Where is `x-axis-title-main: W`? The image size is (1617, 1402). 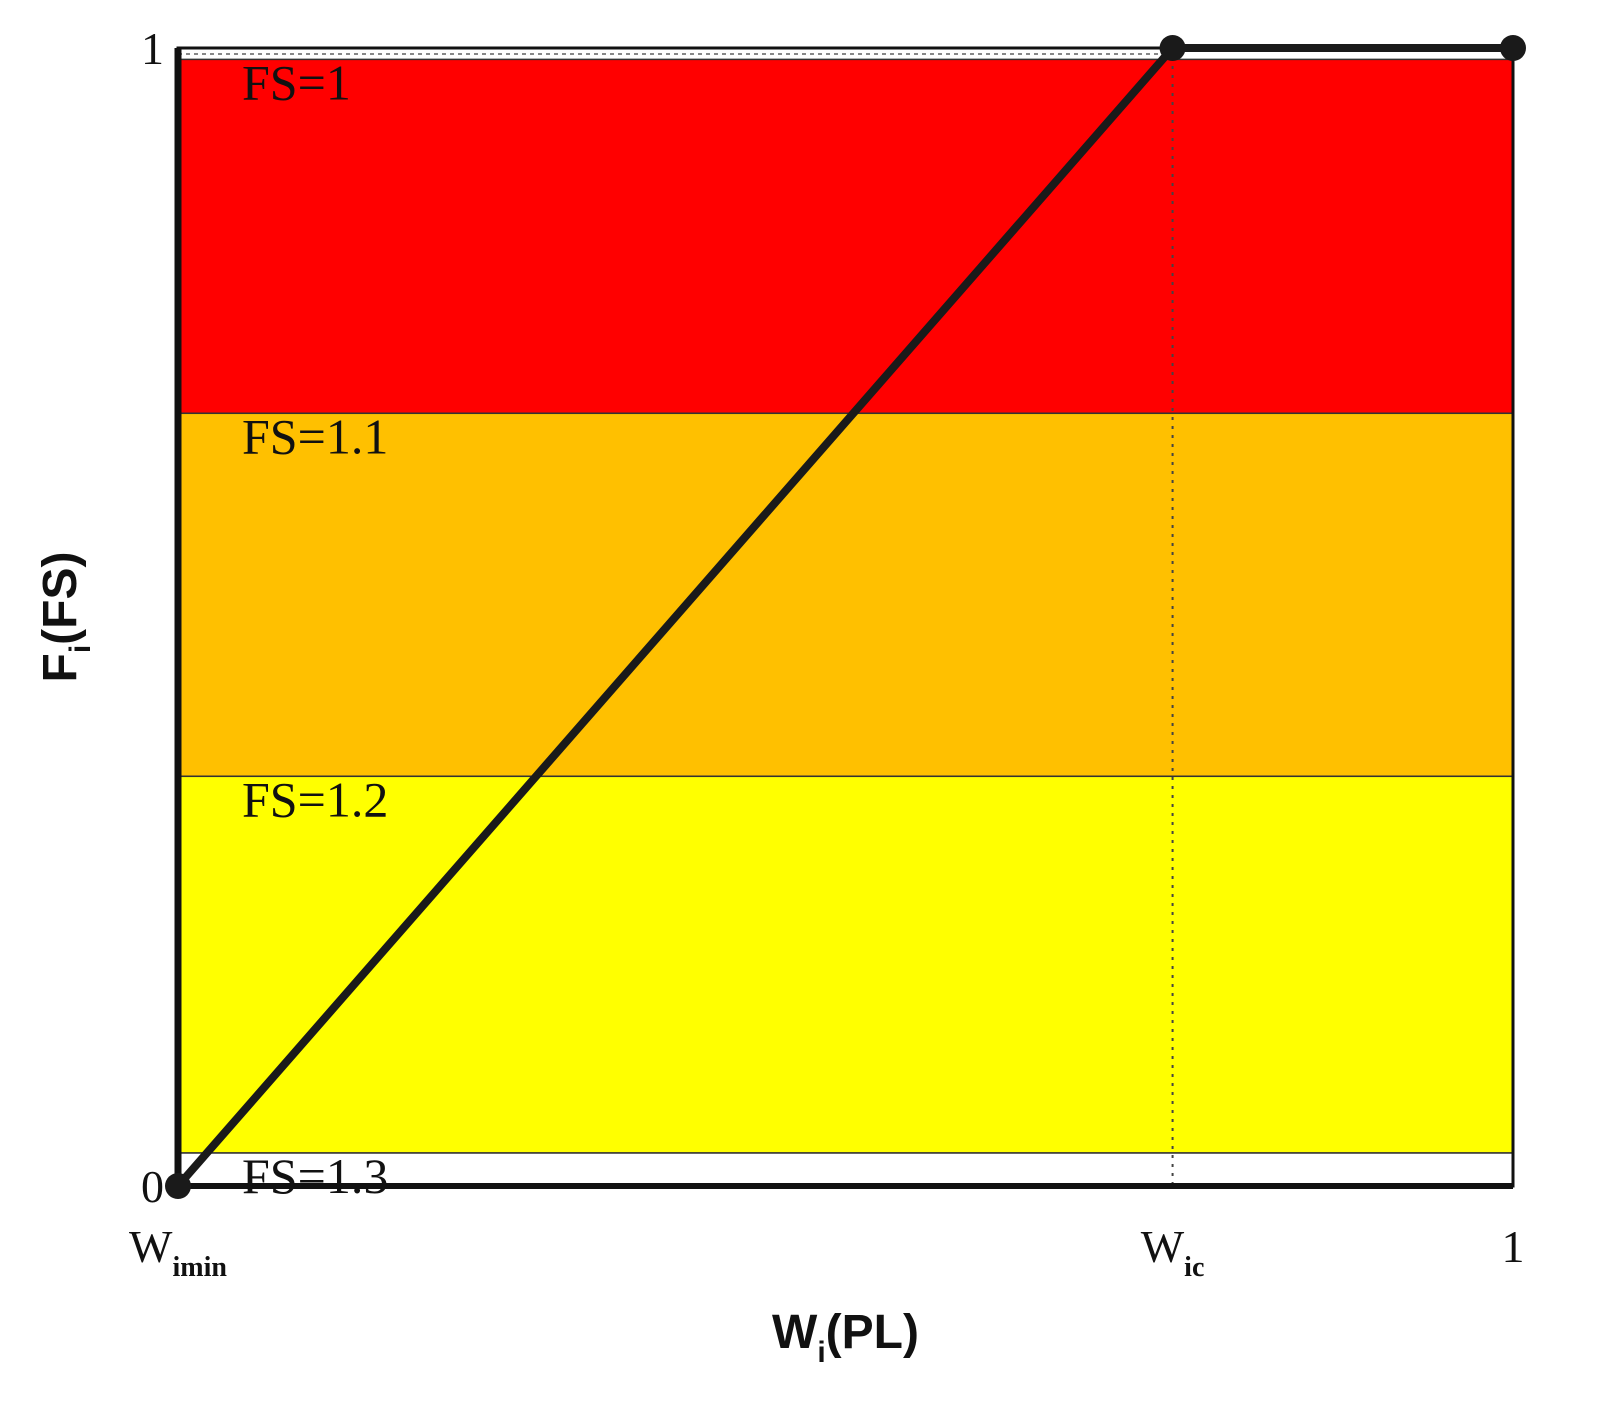 x-axis-title-main: W is located at coordinates (795, 1332).